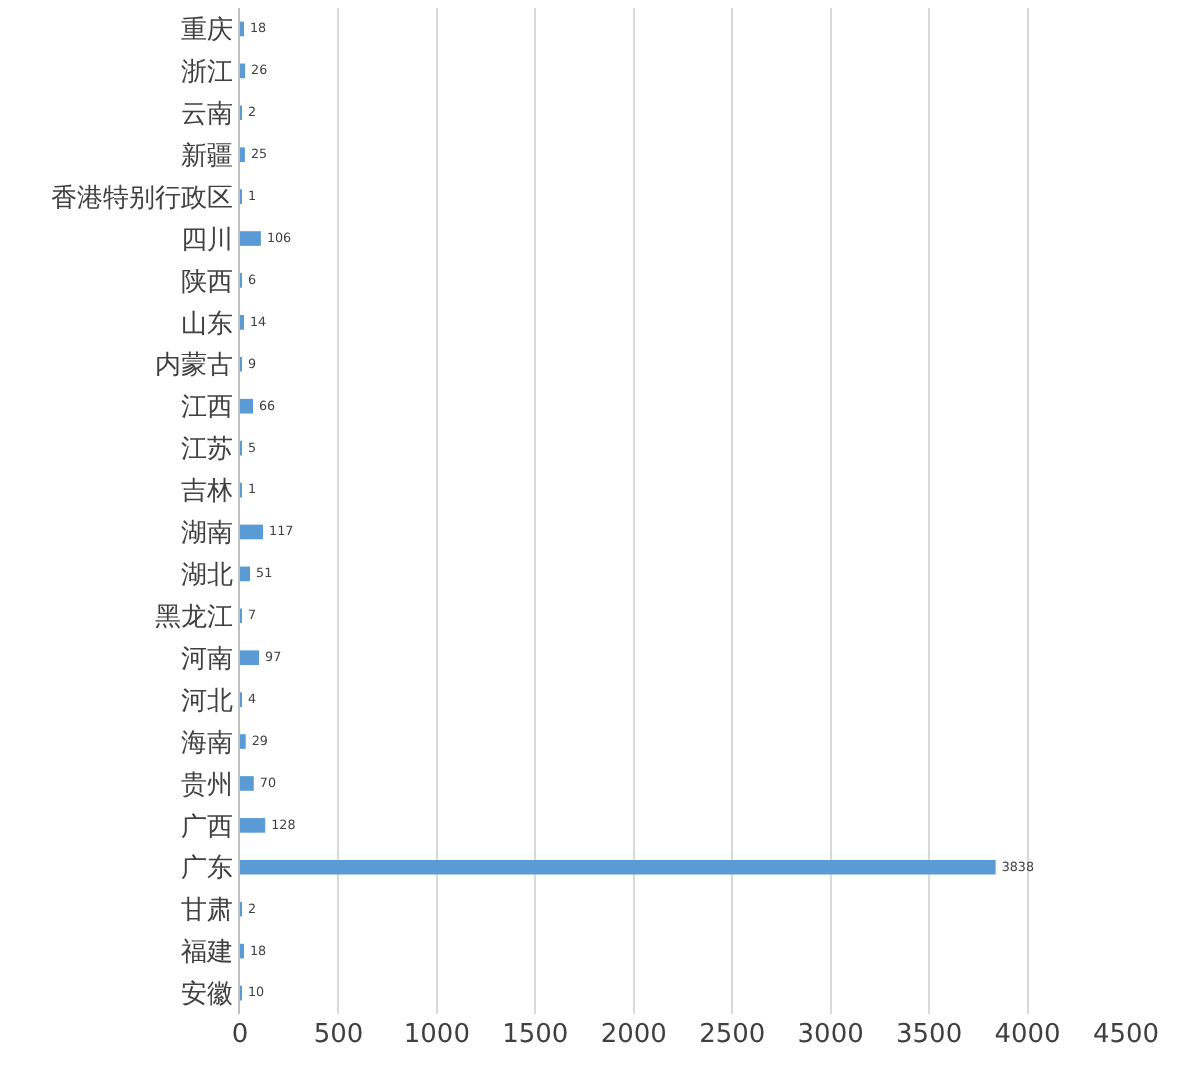  Describe the element at coordinates (206, 282) in the screenshot. I see `y-tick-label: 陕西` at that location.